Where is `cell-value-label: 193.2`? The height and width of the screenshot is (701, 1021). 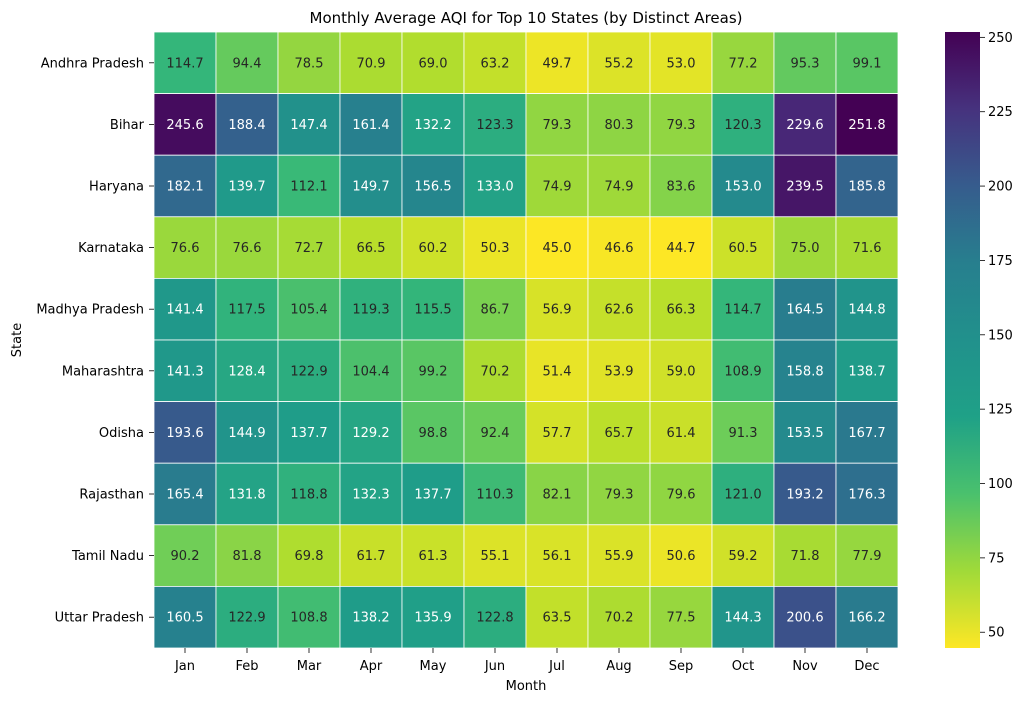
cell-value-label: 193.2 is located at coordinates (804, 495).